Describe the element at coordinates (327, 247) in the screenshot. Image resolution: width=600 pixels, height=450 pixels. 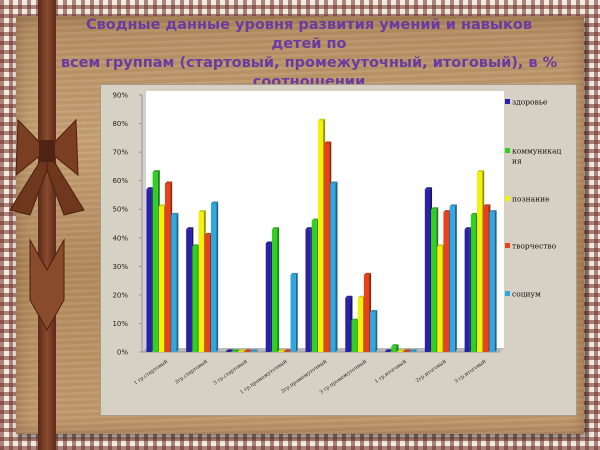
I see `bar-творчество-4` at that location.